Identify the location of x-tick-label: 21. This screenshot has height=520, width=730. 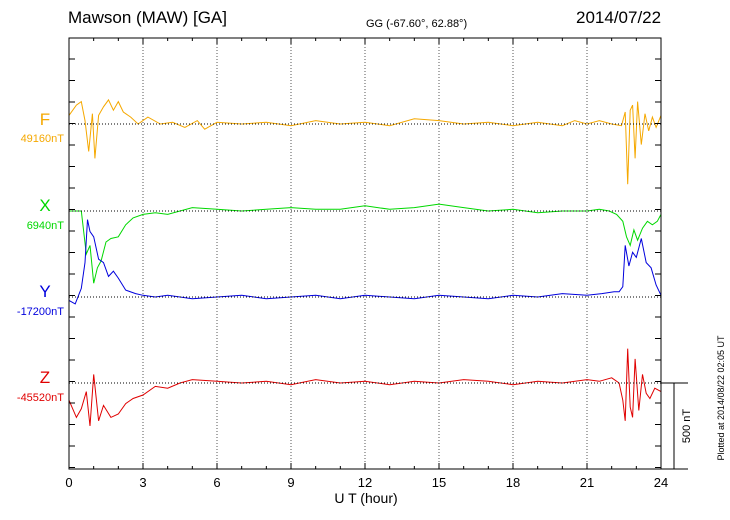
(587, 482).